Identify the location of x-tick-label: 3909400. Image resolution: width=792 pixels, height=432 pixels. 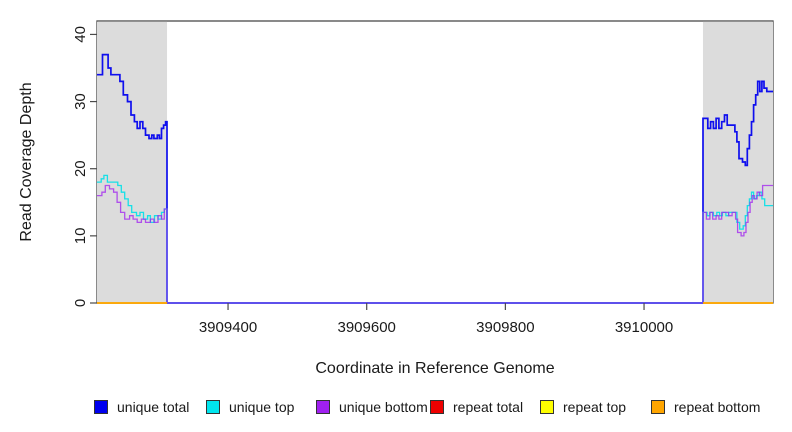
(228, 327).